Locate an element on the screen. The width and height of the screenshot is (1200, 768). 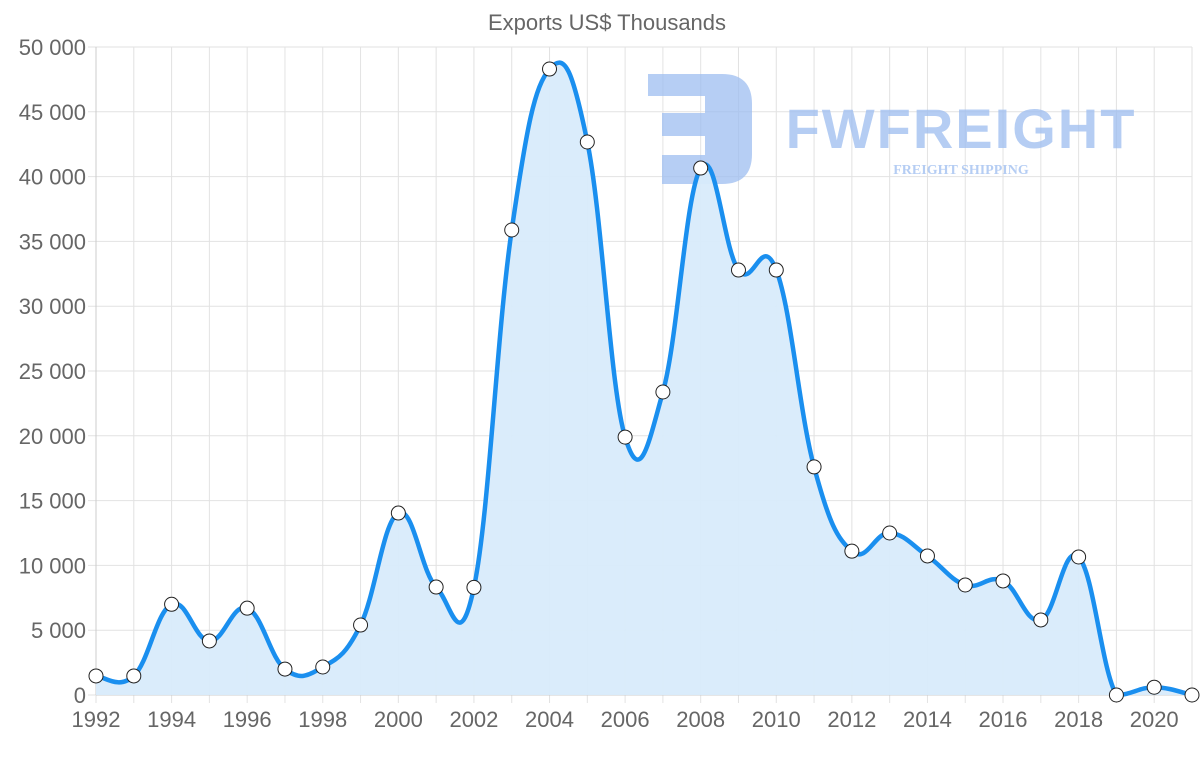
logo-mark-icon is located at coordinates (700, 129).